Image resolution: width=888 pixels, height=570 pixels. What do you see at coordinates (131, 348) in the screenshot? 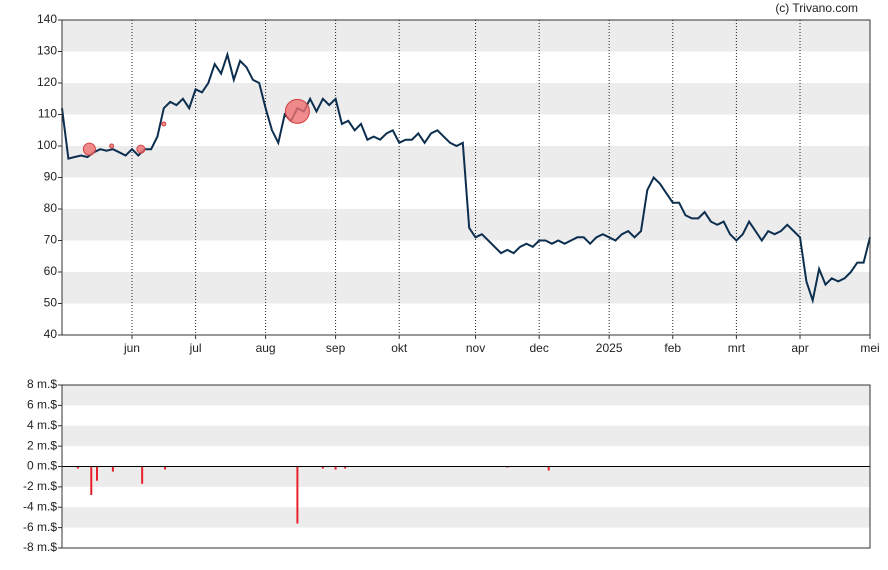
I see `x-tick-label: jun` at bounding box center [131, 348].